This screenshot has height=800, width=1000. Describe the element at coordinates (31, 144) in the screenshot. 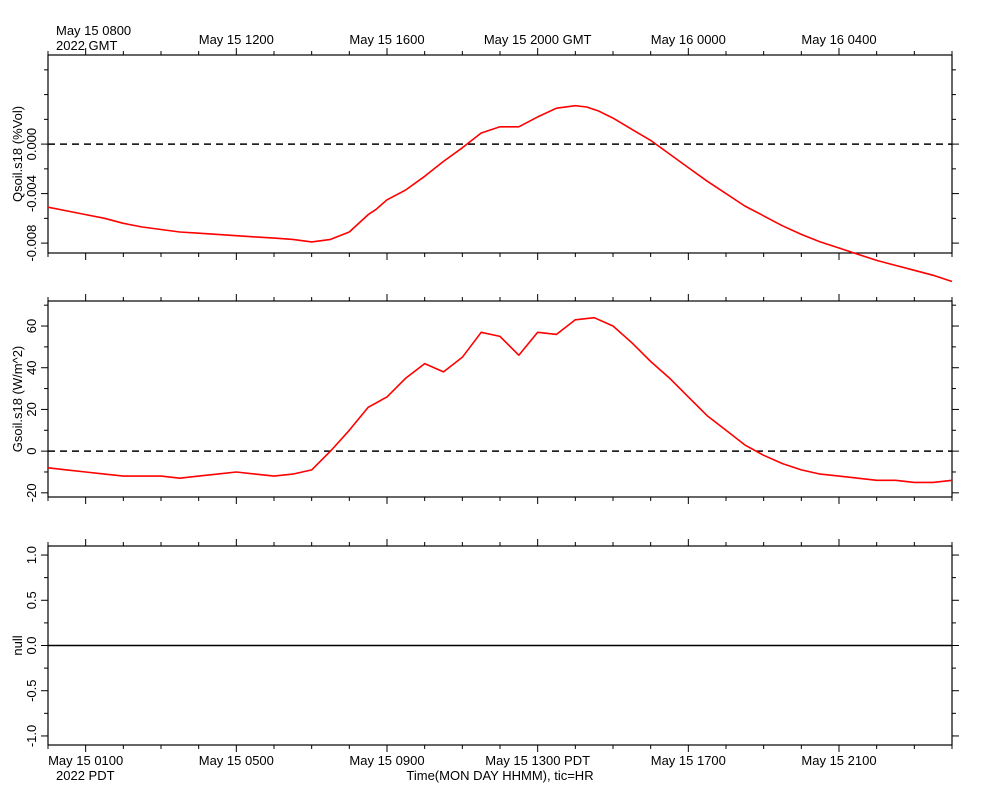

I see `y-tick-label: 0.000` at that location.